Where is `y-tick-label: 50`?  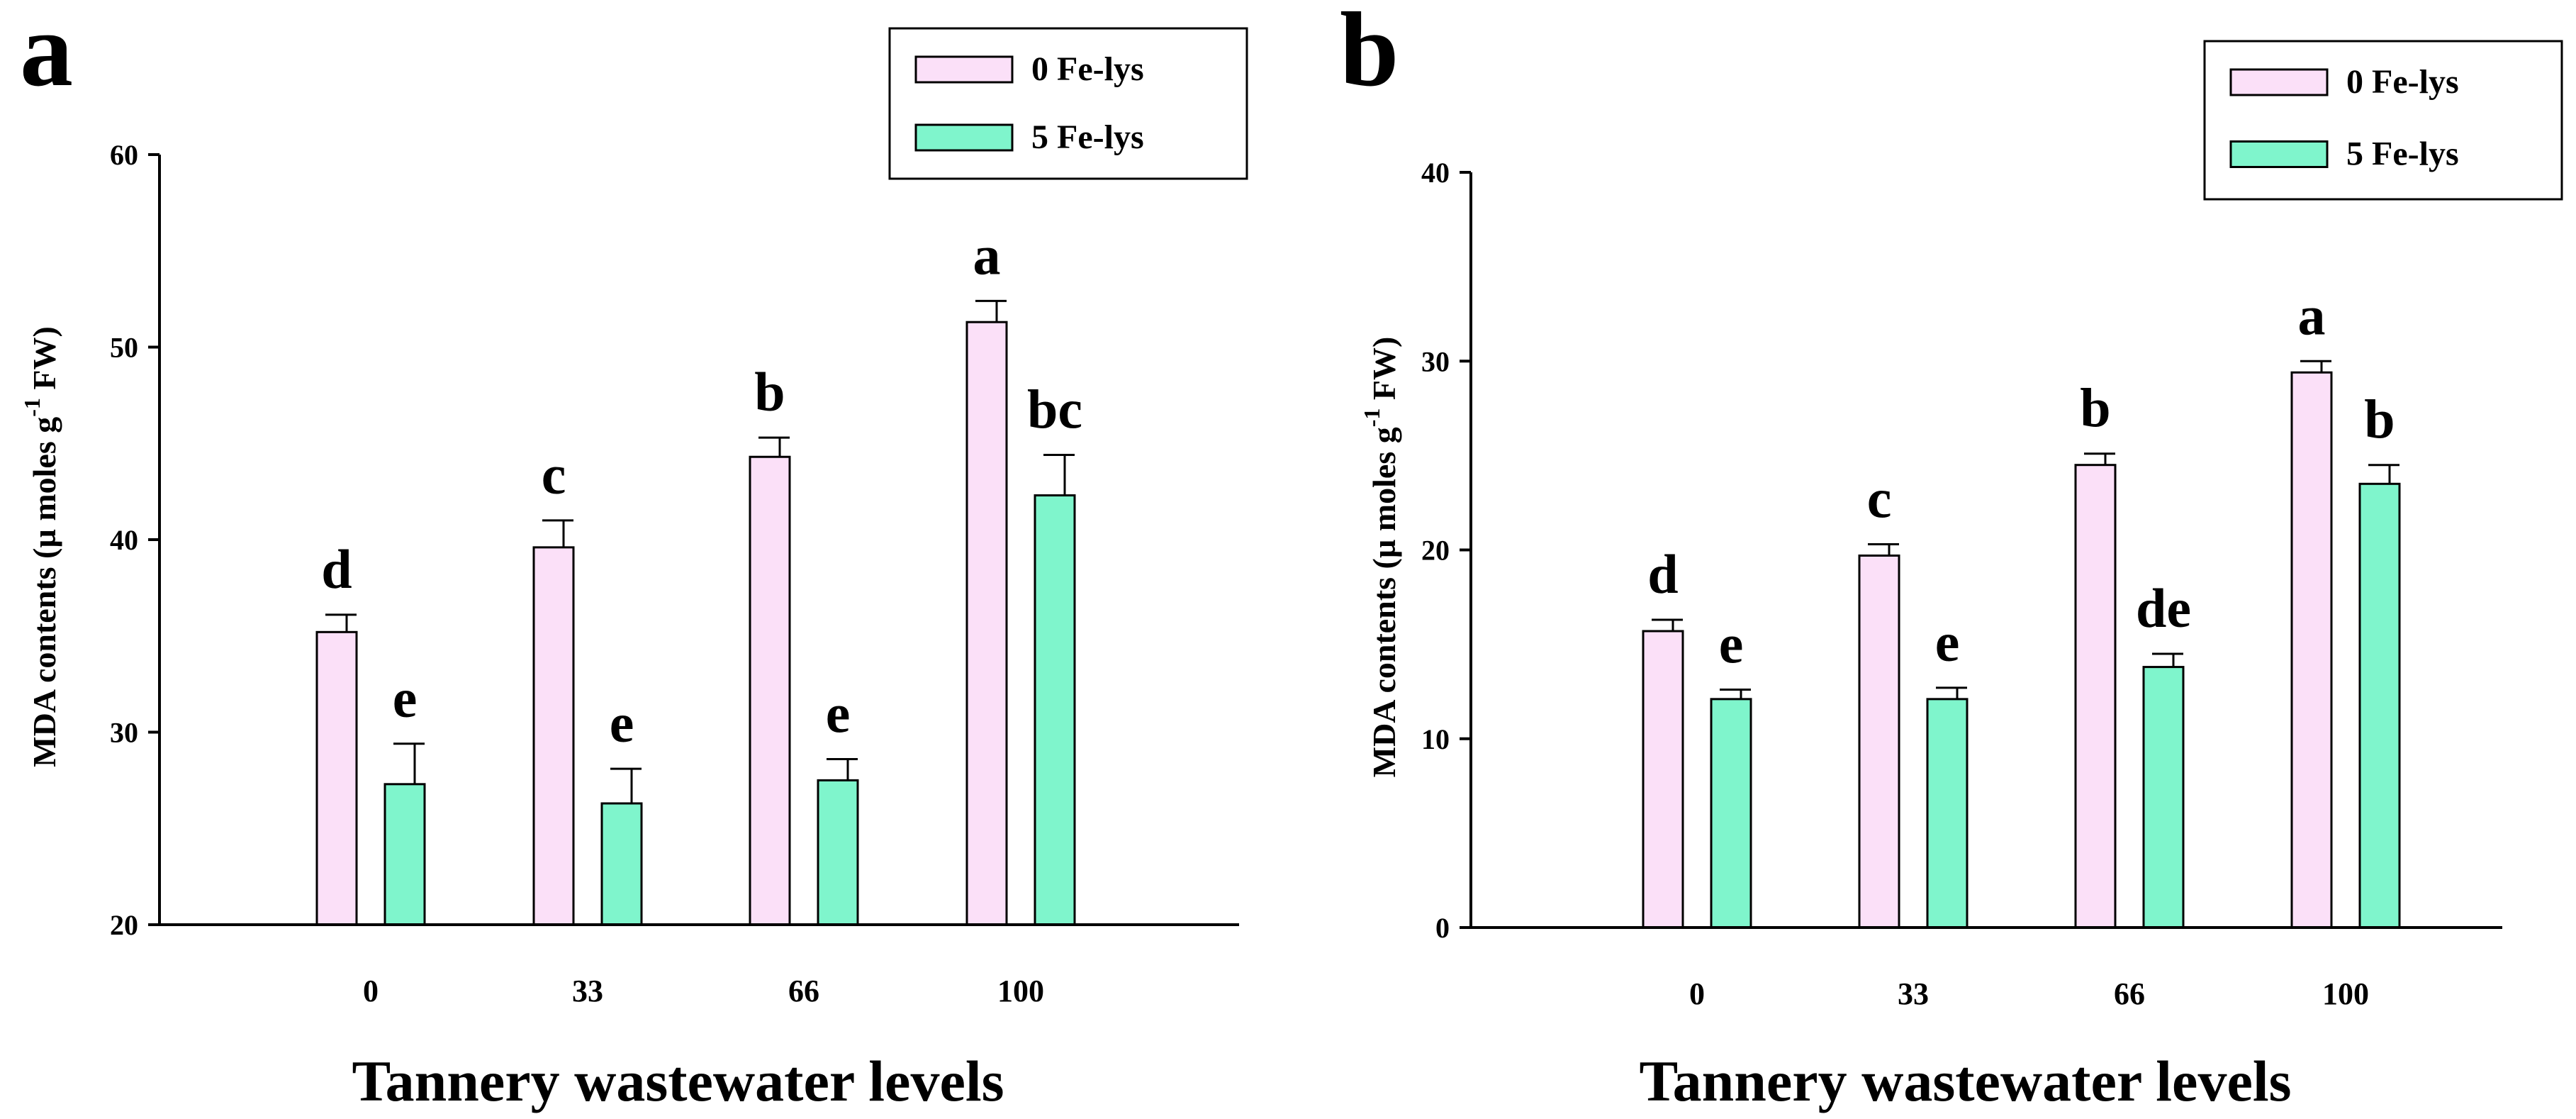
y-tick-label: 50 is located at coordinates (124, 348).